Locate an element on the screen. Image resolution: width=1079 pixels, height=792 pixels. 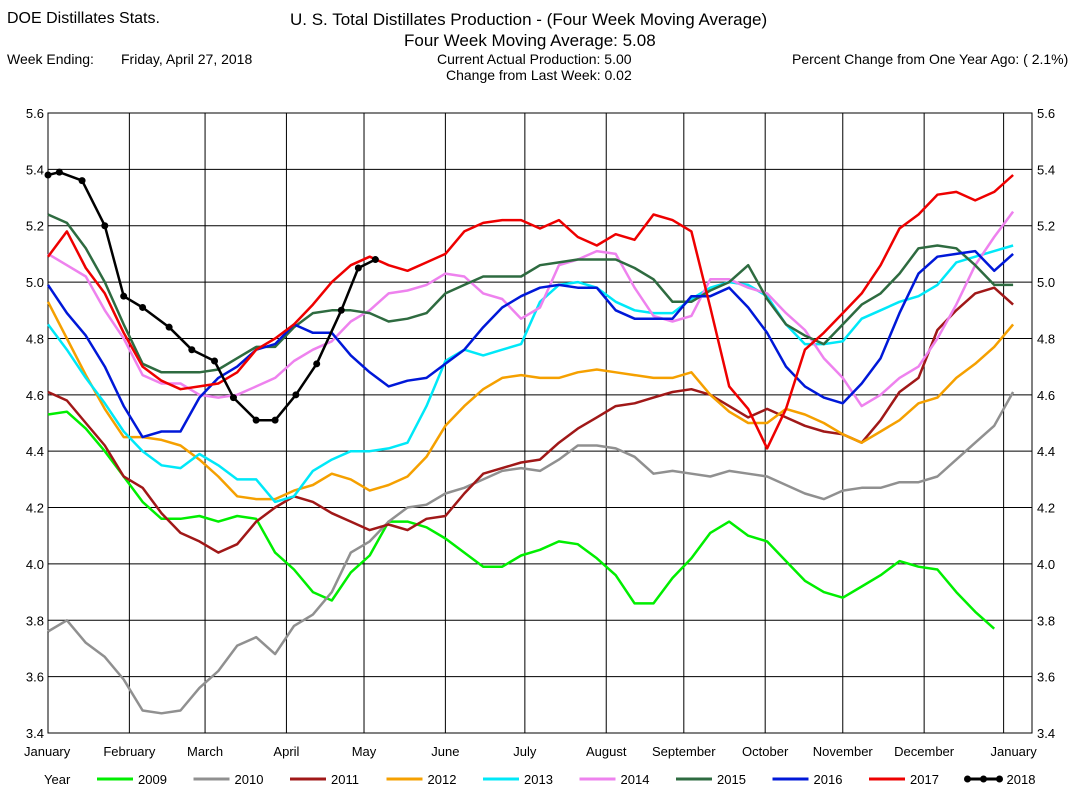
change-from-last-week: Change from Last Week: 0.02 is located at coordinates (539, 75).